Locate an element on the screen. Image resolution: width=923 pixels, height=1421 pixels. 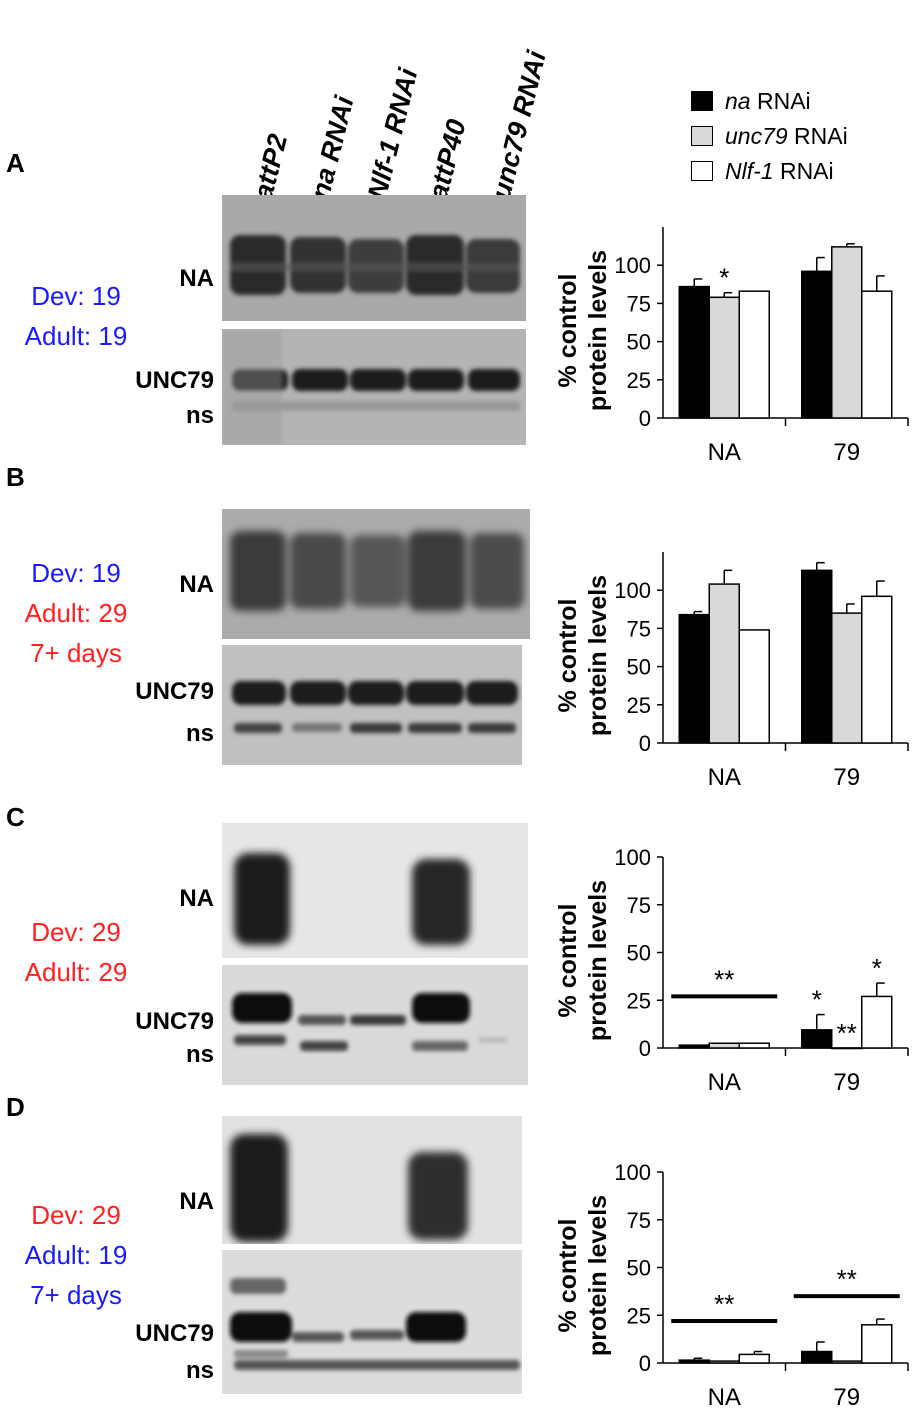
bar-chart-a: % controlprotein levels 0 25 50 75 100 NA 79 * is located at coordinates (731, 346).